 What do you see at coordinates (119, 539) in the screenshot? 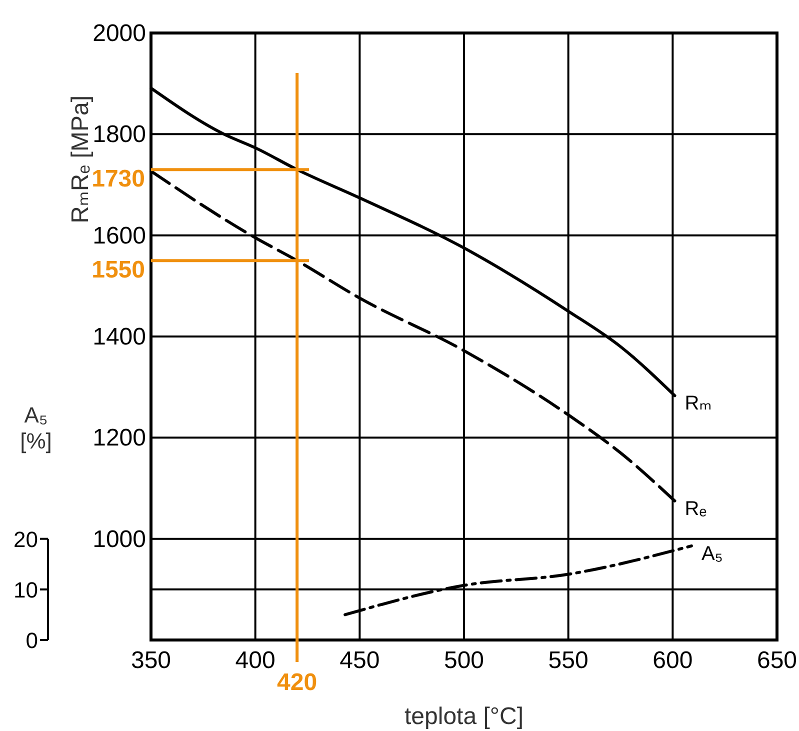
I see `y-tick-label: 1000` at bounding box center [119, 539].